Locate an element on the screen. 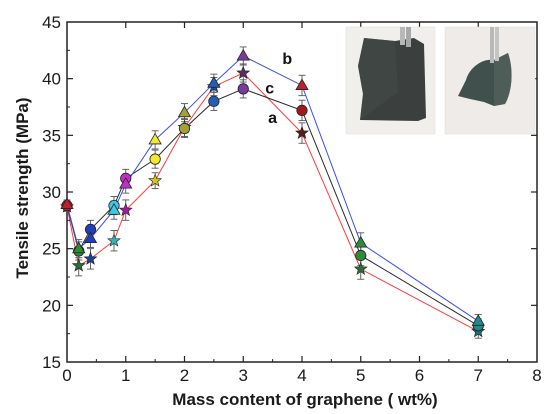 Image resolution: width=550 pixels, height=414 pixels. y-tick-label: 35 is located at coordinates (51, 135).